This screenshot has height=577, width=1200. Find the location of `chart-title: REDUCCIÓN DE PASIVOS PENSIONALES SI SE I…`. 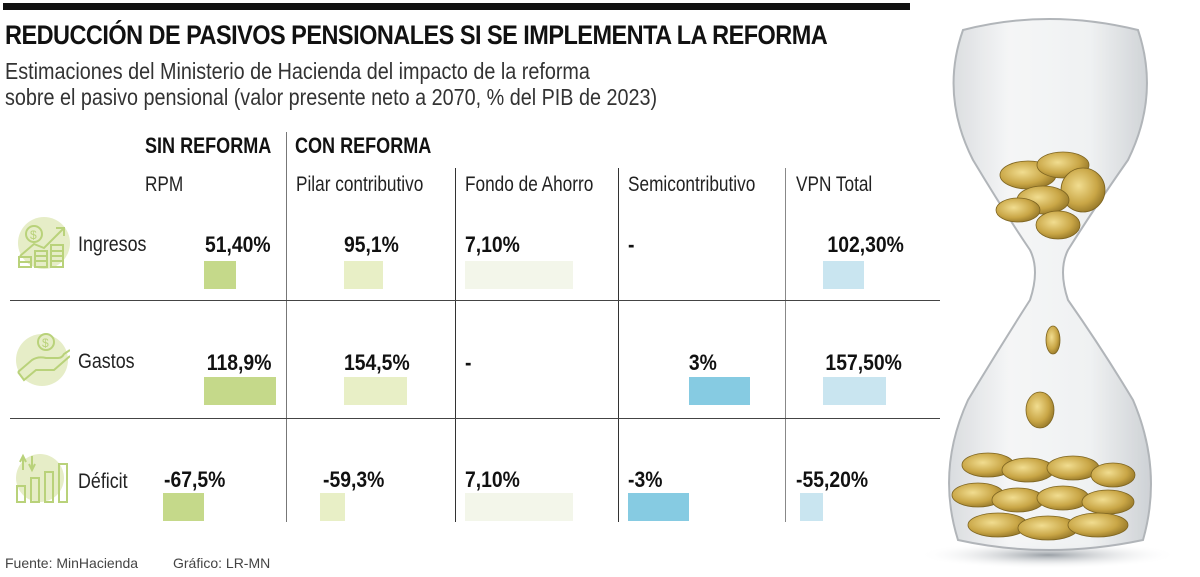

chart-title: REDUCCIÓN DE PASIVOS PENSIONALES SI SE I… is located at coordinates (416, 35).